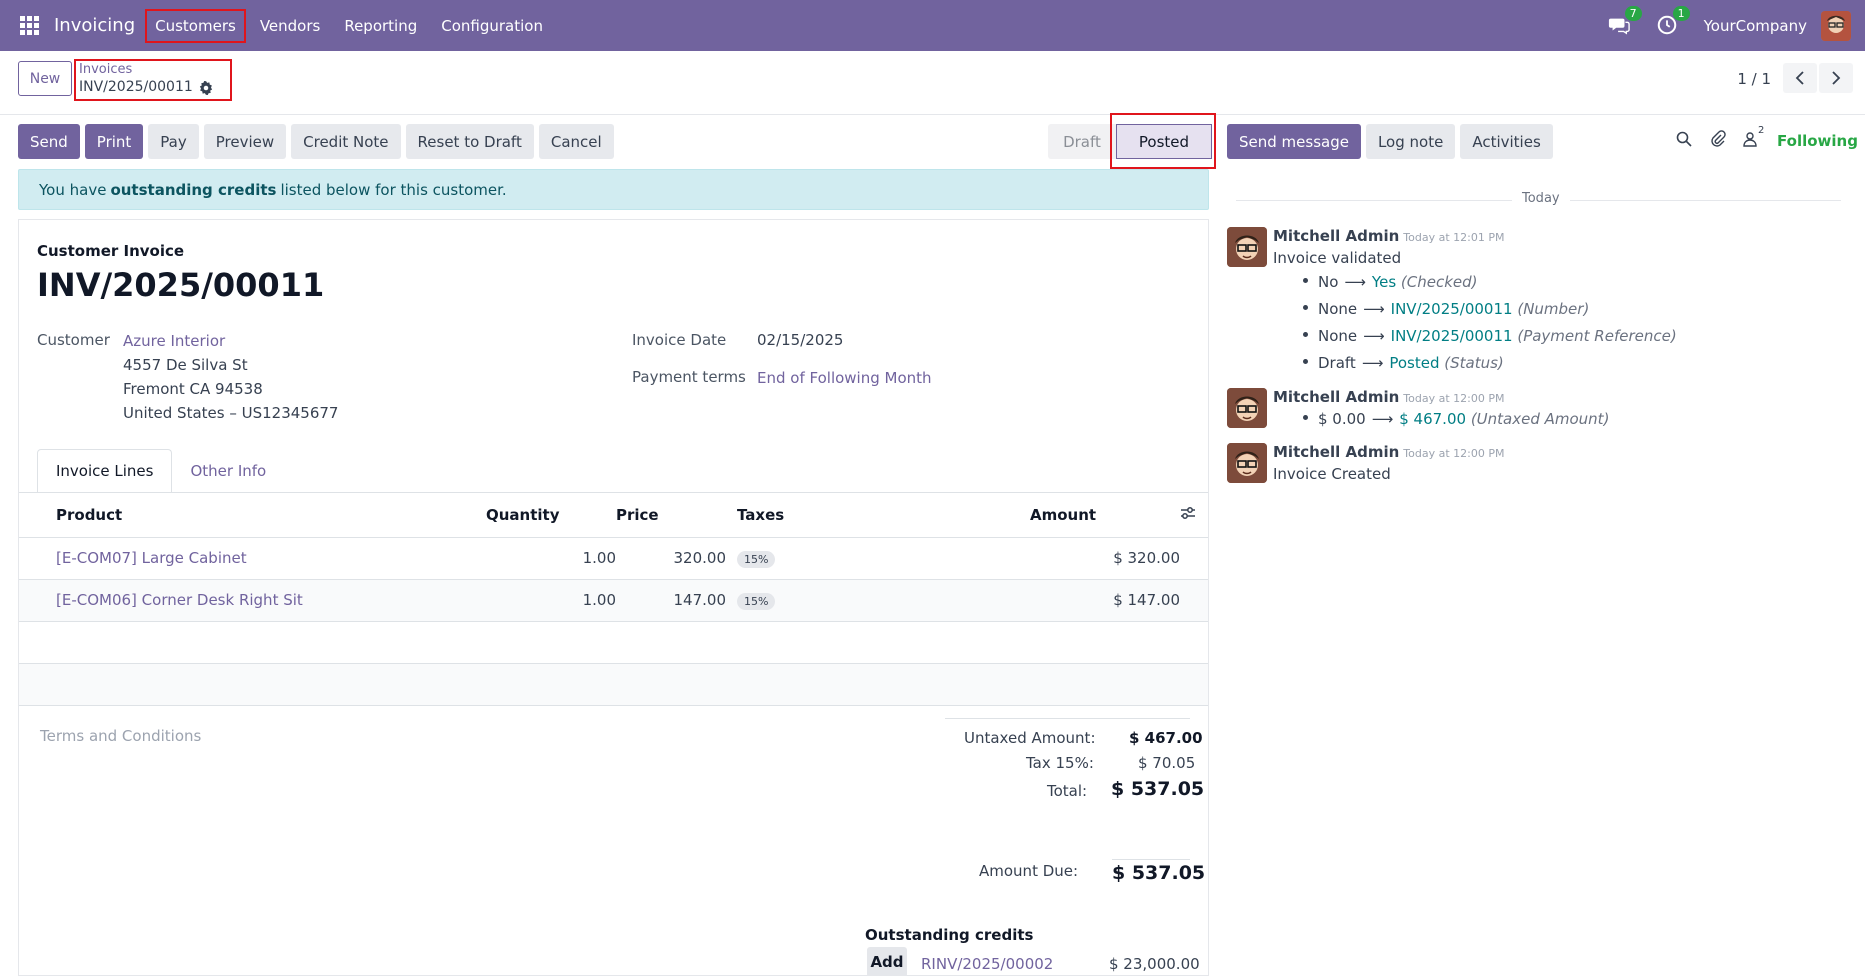 Image resolution: width=1865 pixels, height=976 pixels. Describe the element at coordinates (671, 515) in the screenshot. I see `column-price: Price` at that location.